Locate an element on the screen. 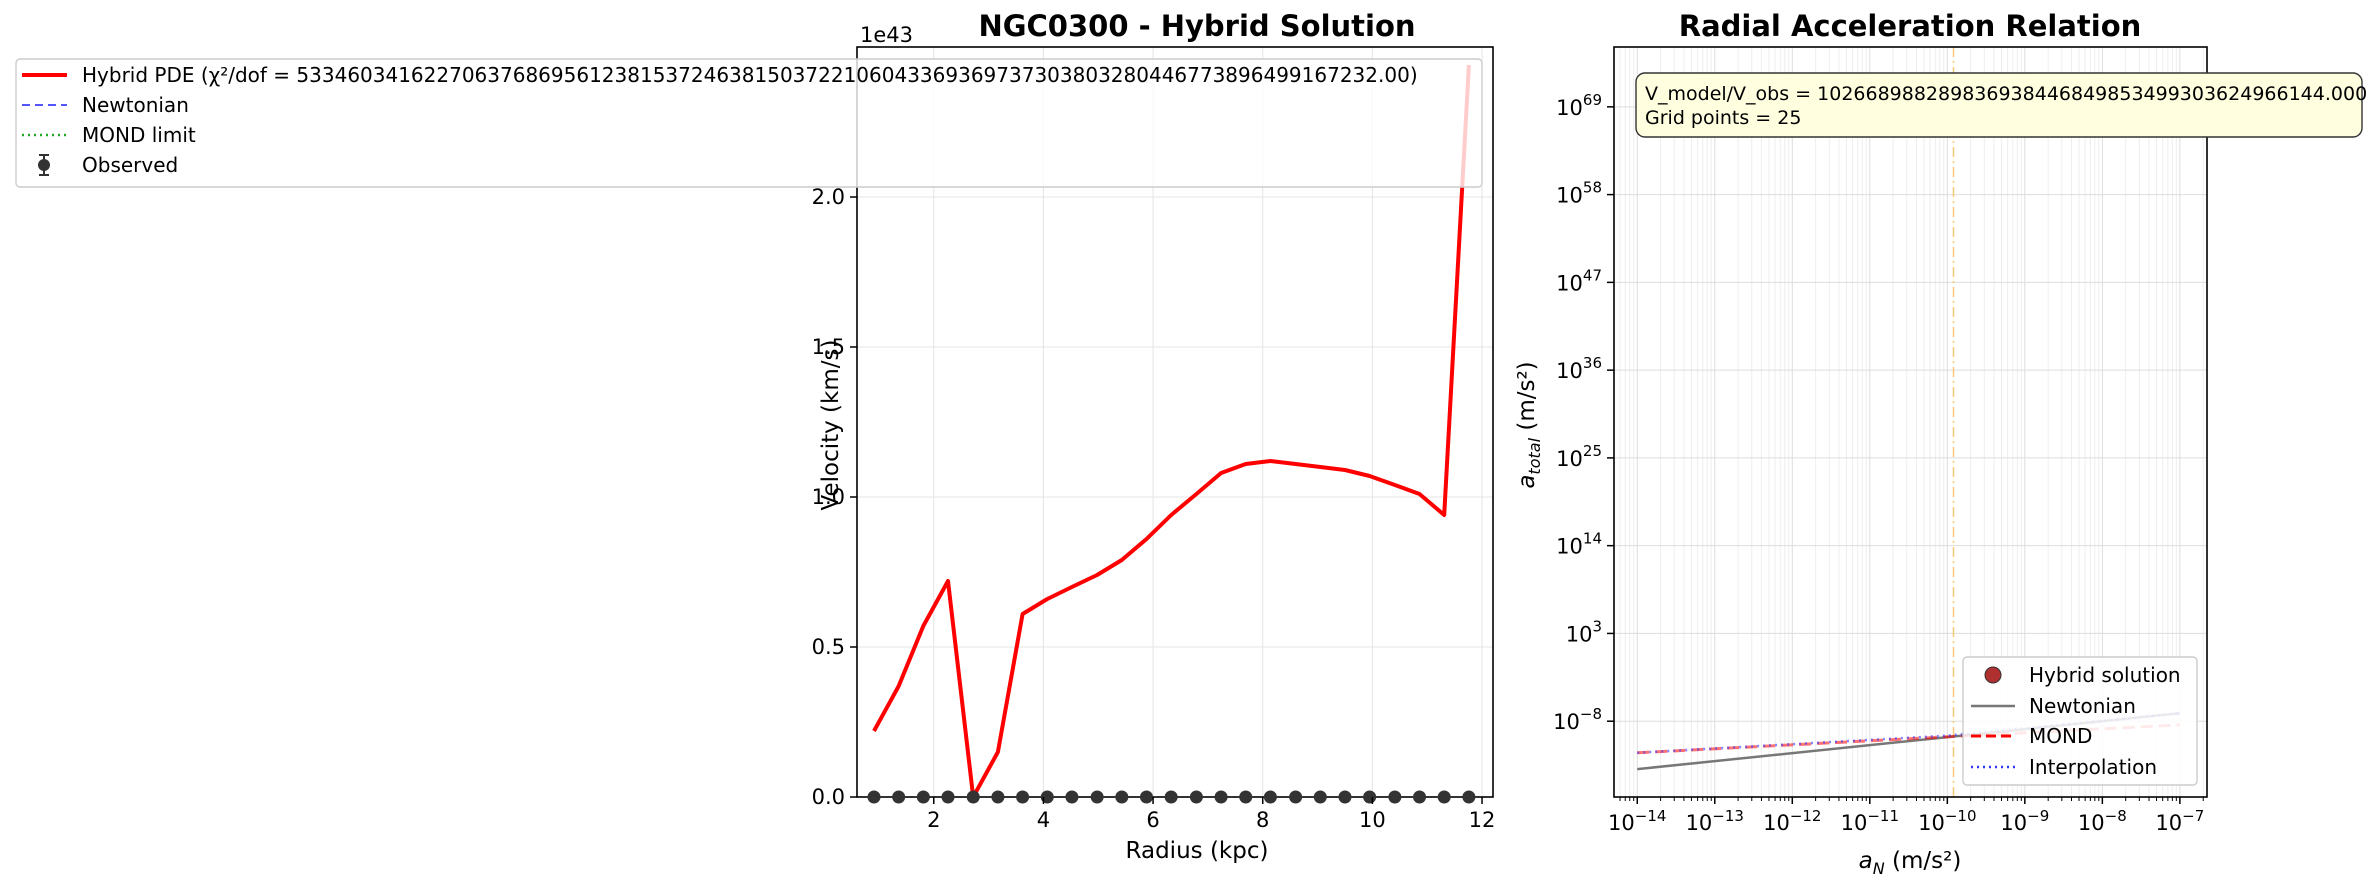 Image resolution: width=2370 pixels, height=887 pixels. rar-x-axis-label-sub: N is located at coordinates (1879, 868).